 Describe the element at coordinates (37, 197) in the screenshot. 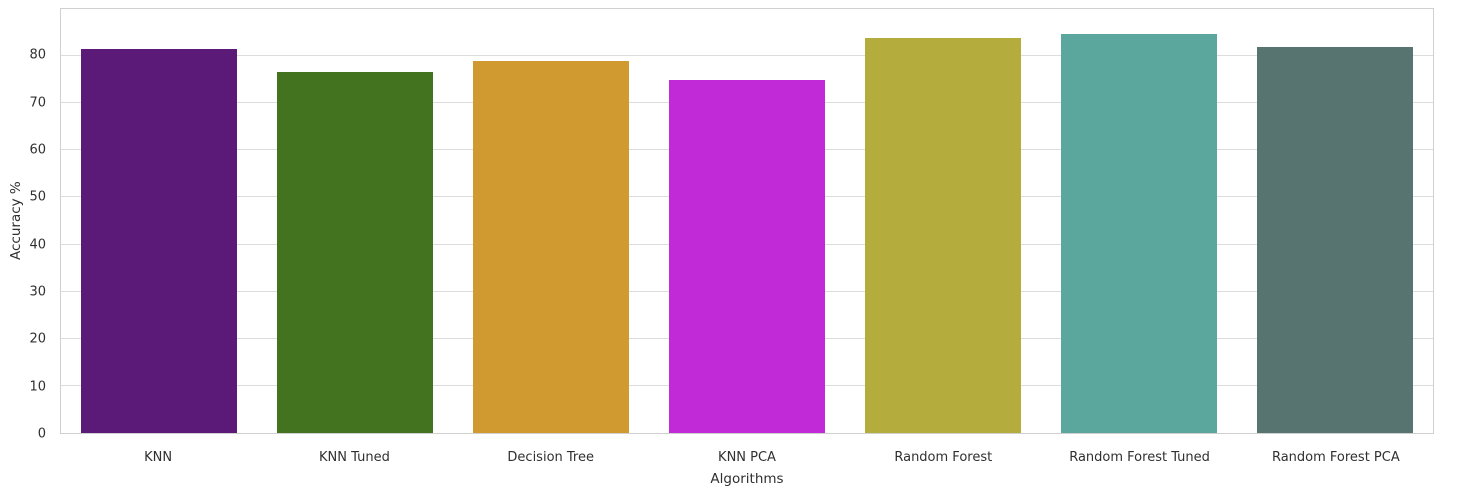

I see `y-tick-label-50: 50` at that location.